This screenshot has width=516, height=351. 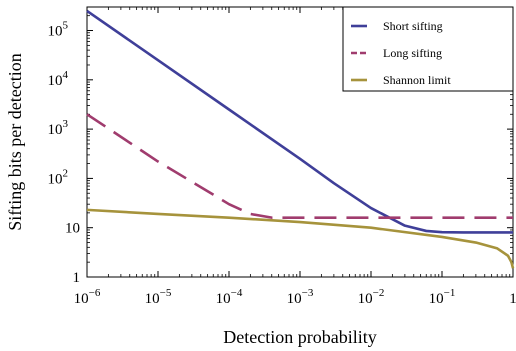 I want to click on x-tick-label: 1, so click(x=512, y=299).